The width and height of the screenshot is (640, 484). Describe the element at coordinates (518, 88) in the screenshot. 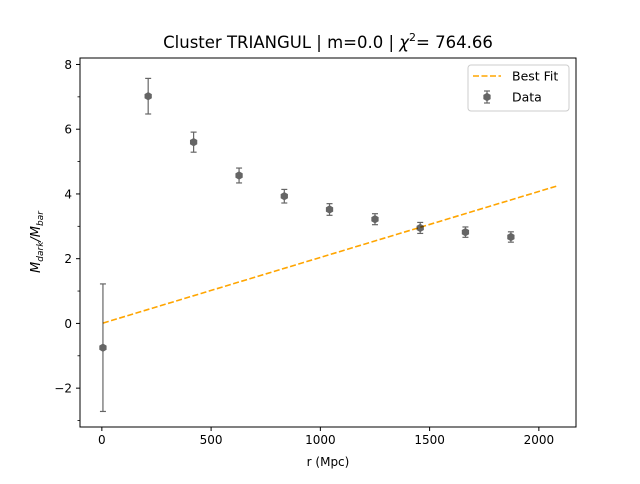

I see `legend: Best Fit Data` at that location.